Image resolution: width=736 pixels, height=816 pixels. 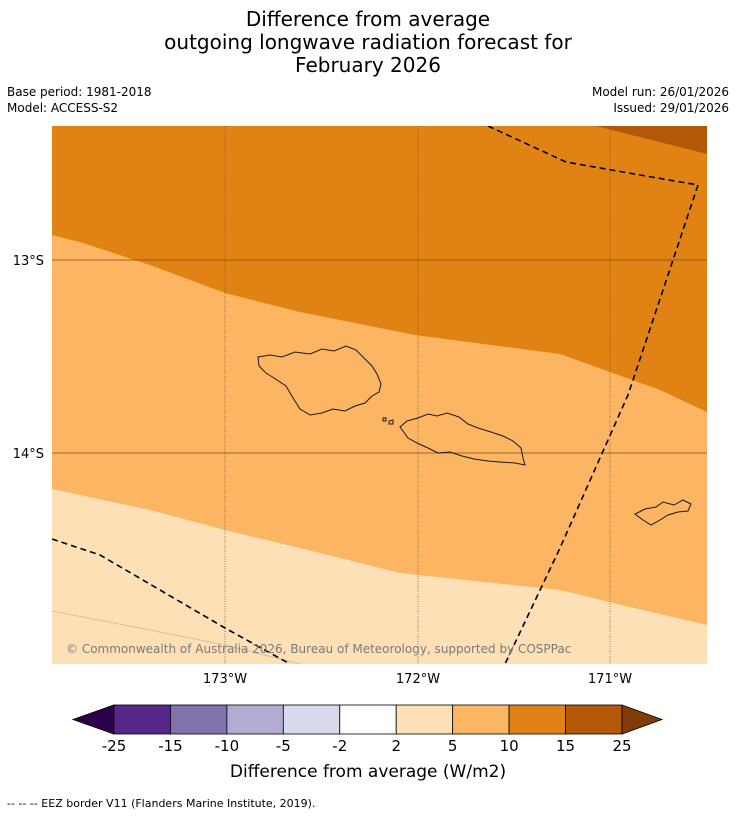 What do you see at coordinates (339, 746) in the screenshot?
I see `colorbar-tick-label: -2` at bounding box center [339, 746].